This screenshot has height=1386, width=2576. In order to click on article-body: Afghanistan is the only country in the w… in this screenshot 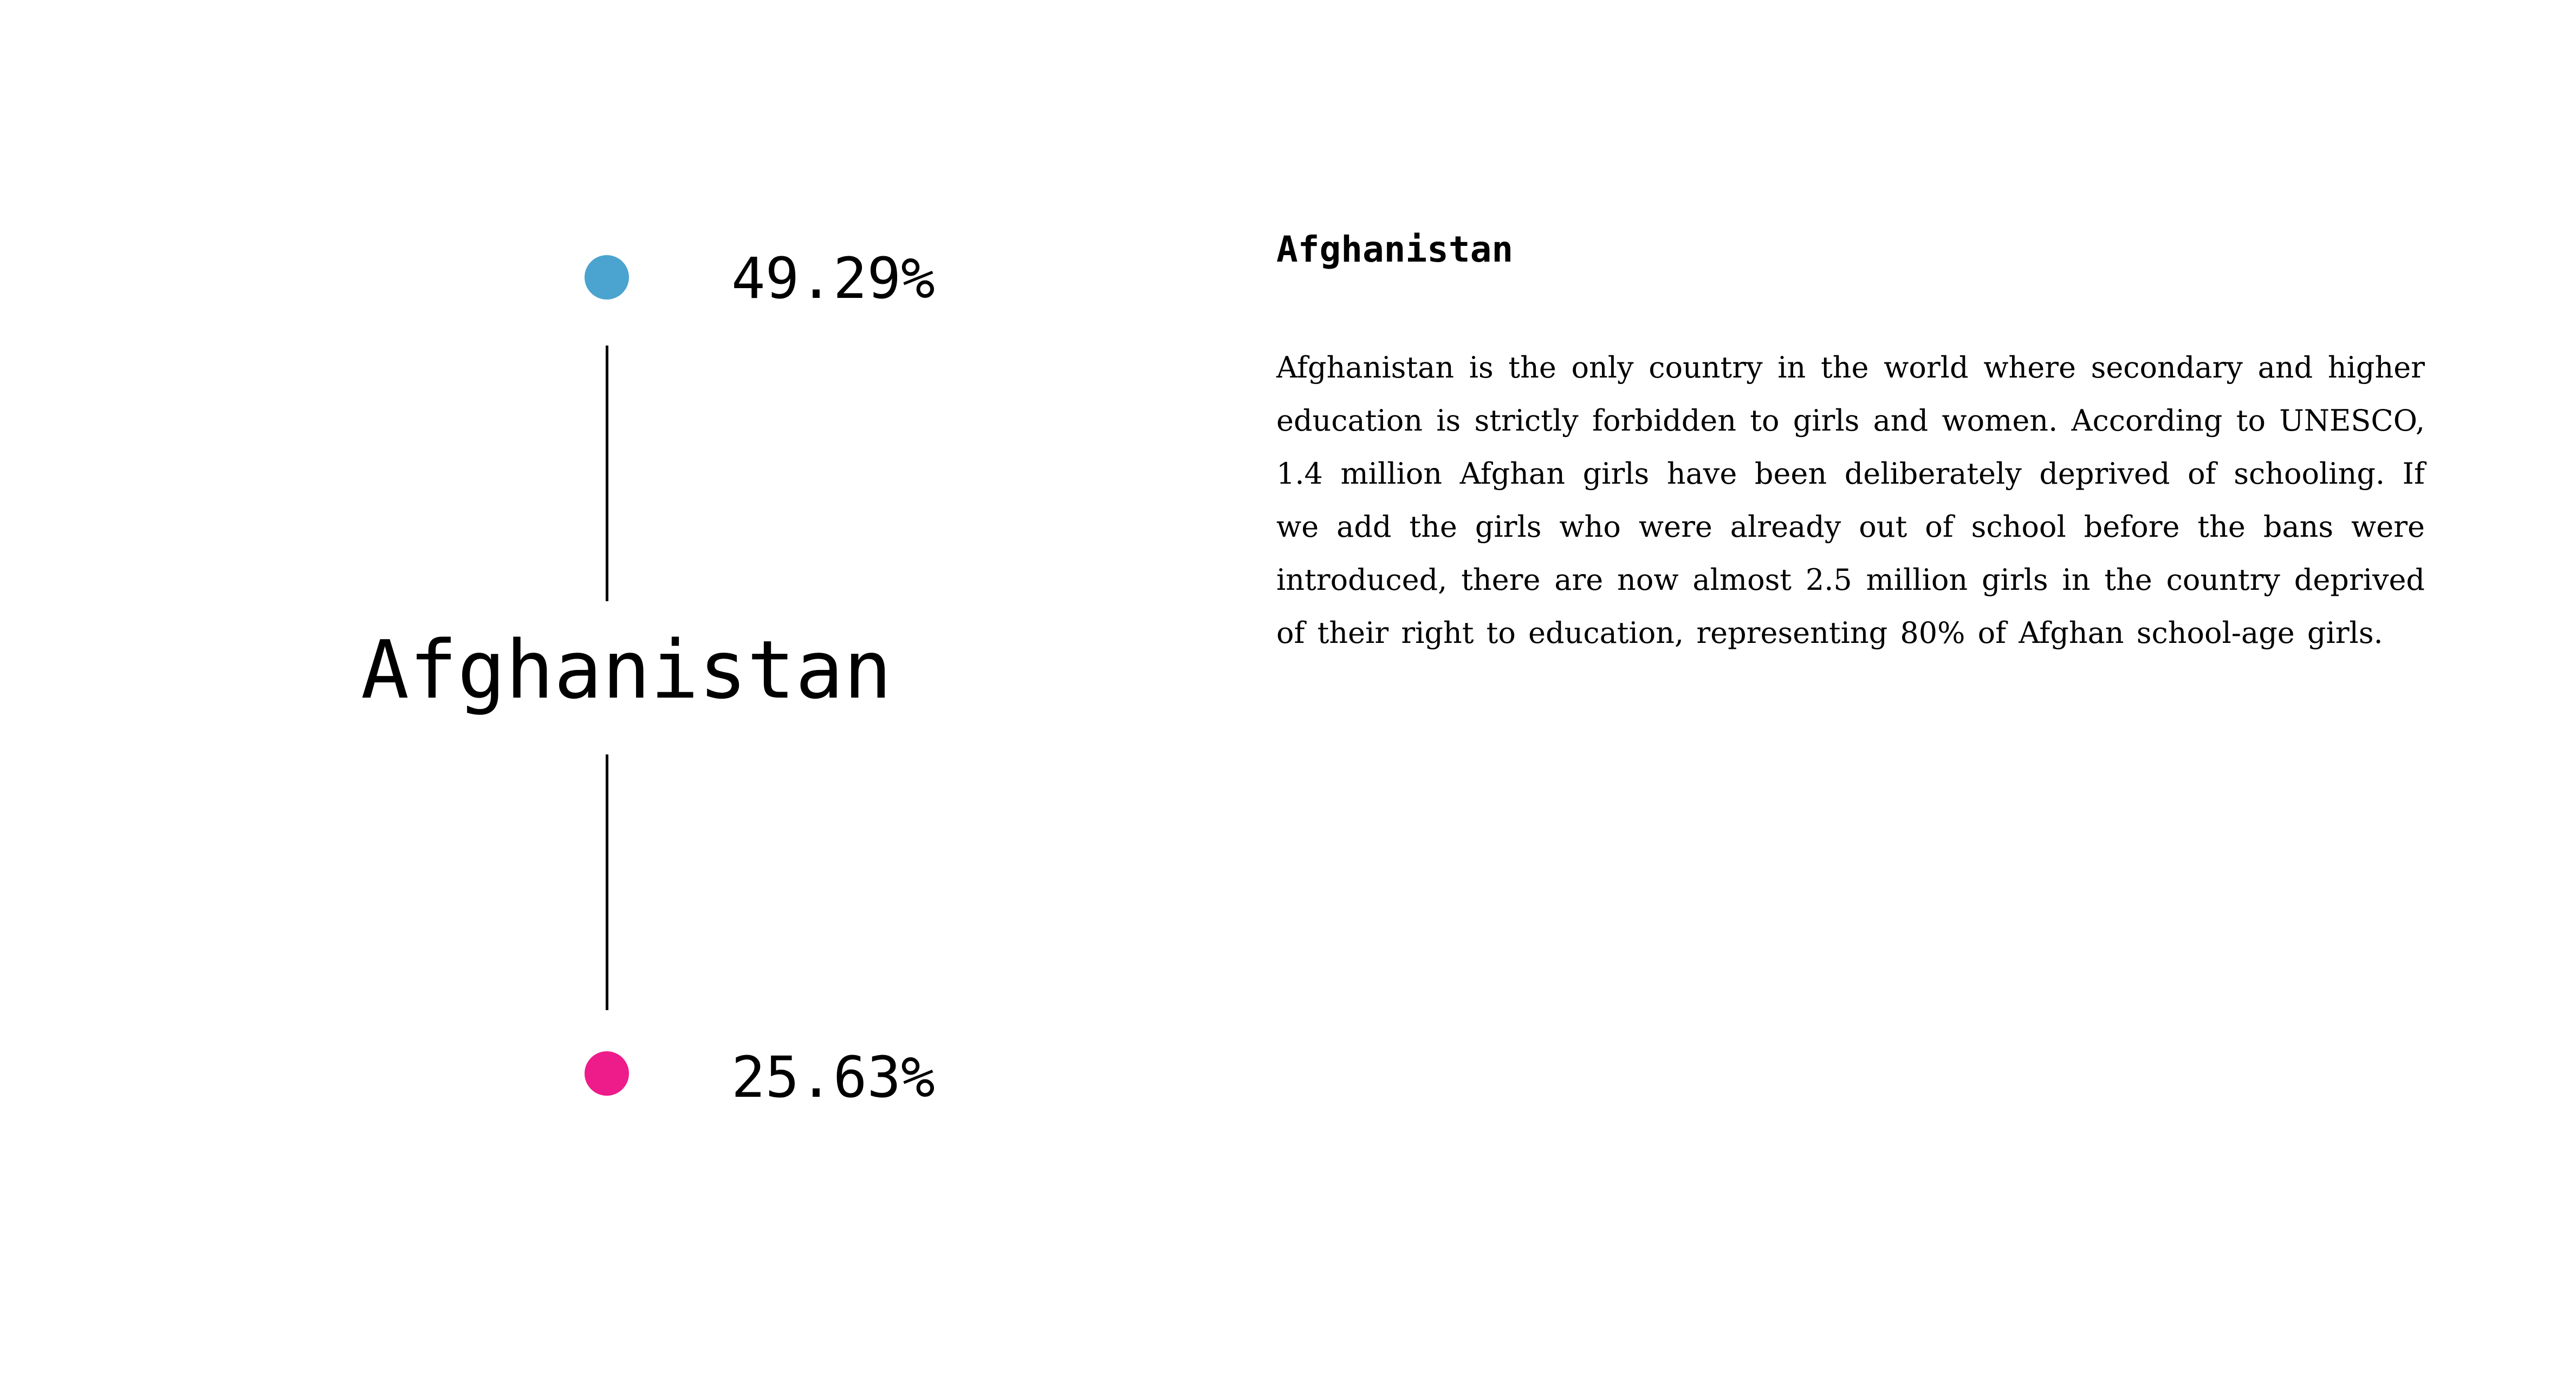, I will do `click(1850, 500)`.